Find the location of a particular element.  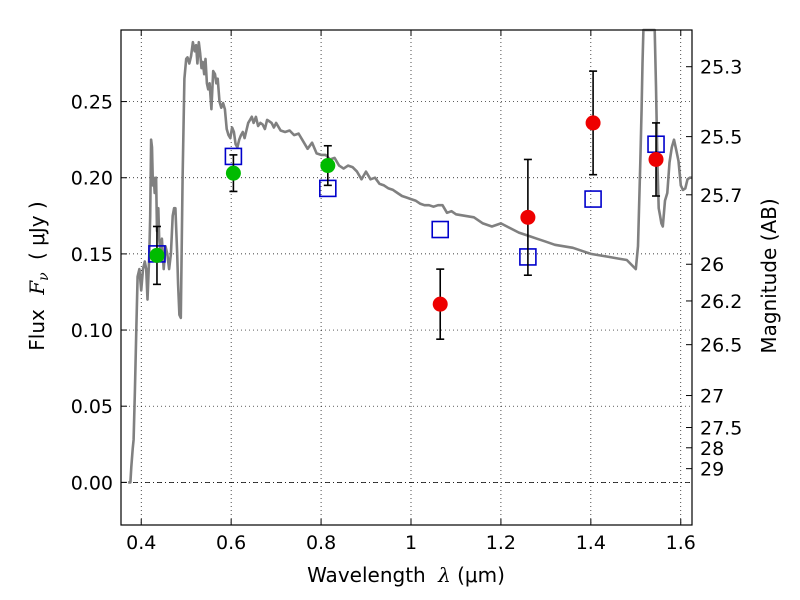

magnitude-tick-label: 25.5 is located at coordinates (721, 138).